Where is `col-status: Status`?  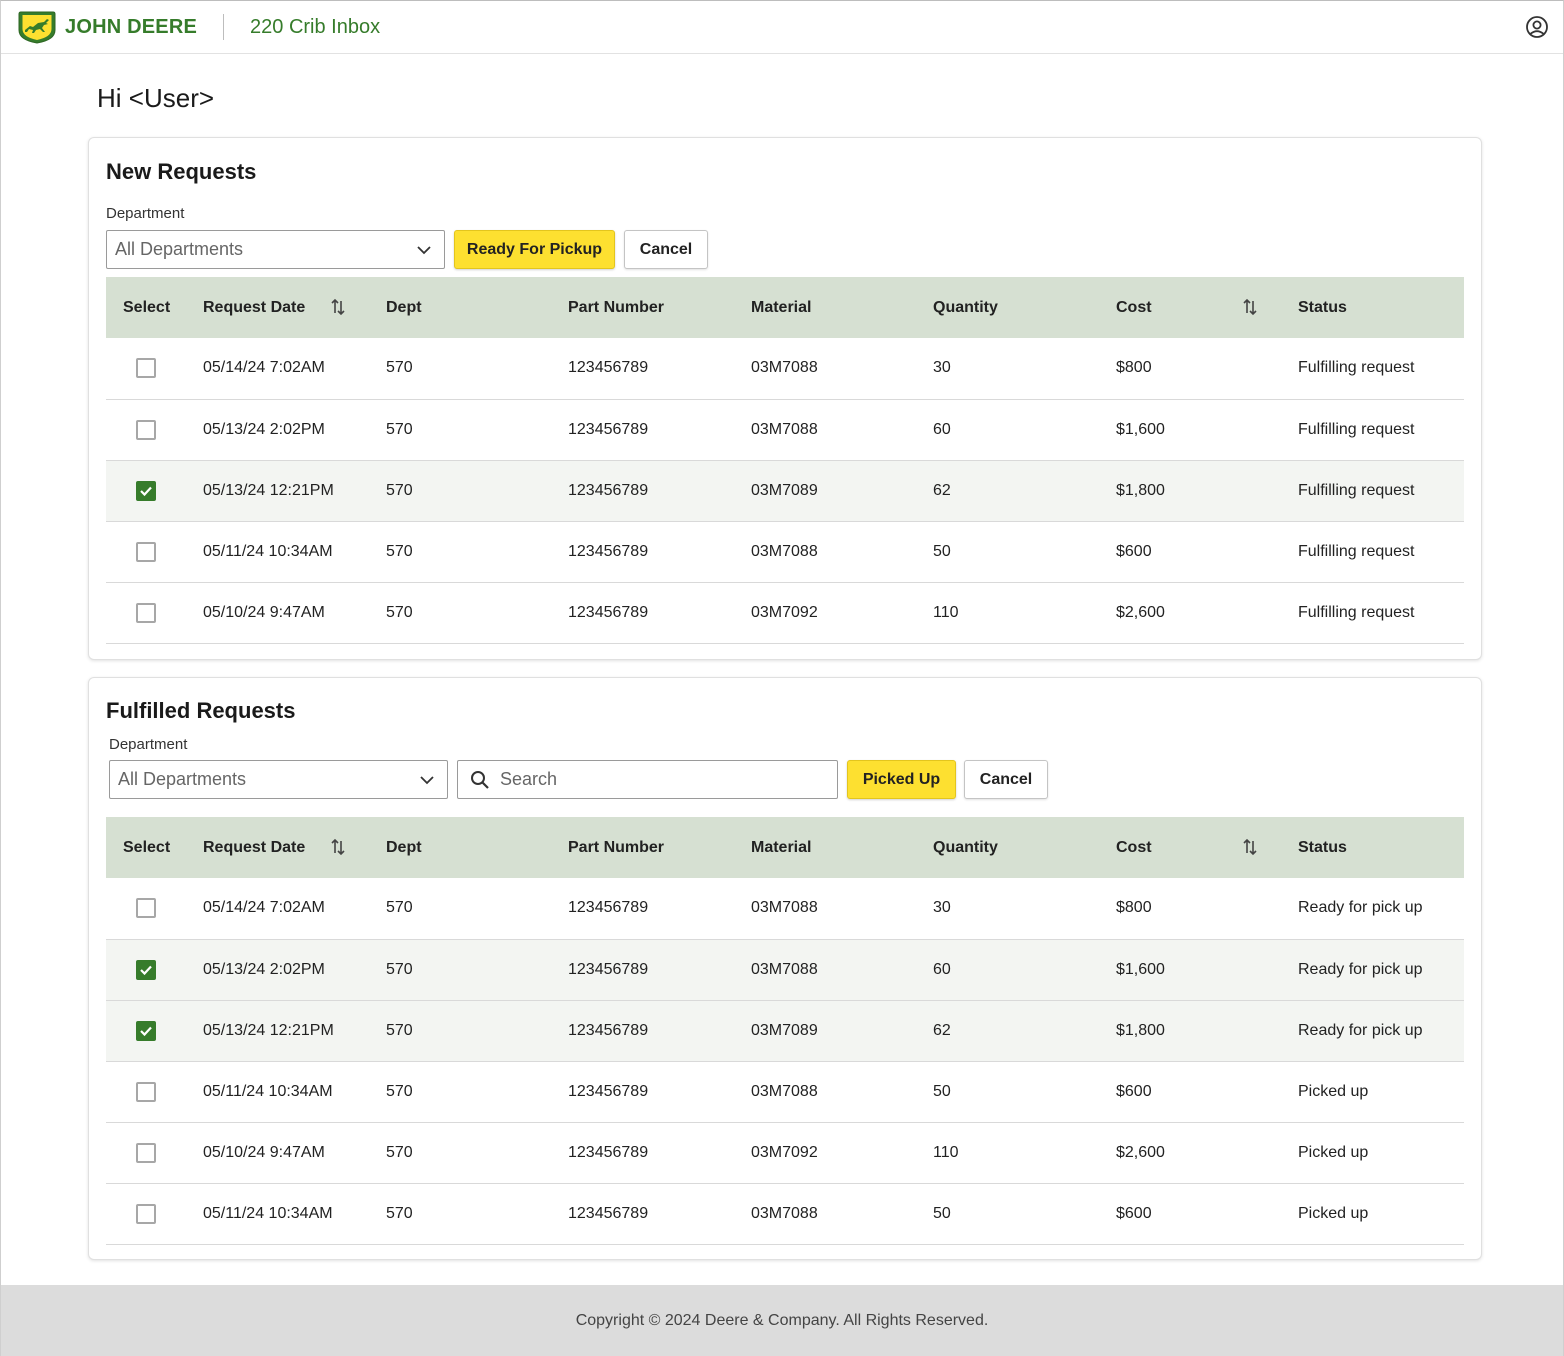
col-status: Status is located at coordinates (1322, 307).